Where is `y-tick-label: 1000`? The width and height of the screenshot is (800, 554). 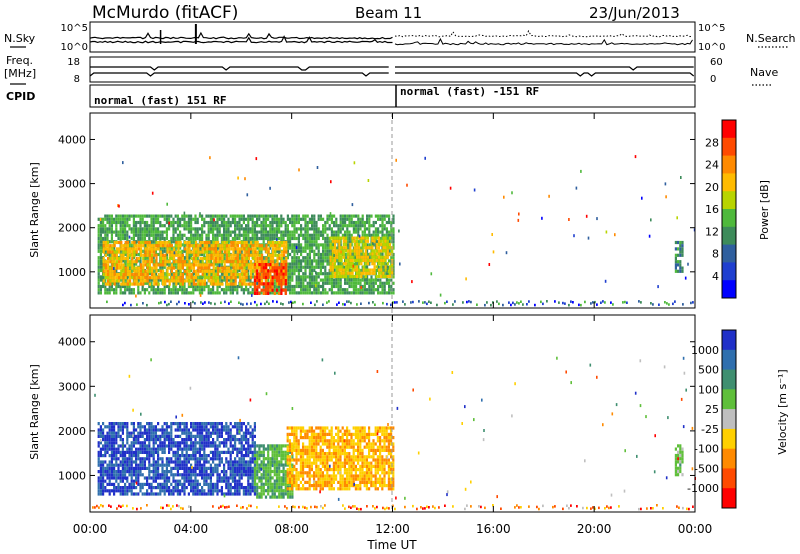
y-tick-label: 1000 is located at coordinates (72, 272).